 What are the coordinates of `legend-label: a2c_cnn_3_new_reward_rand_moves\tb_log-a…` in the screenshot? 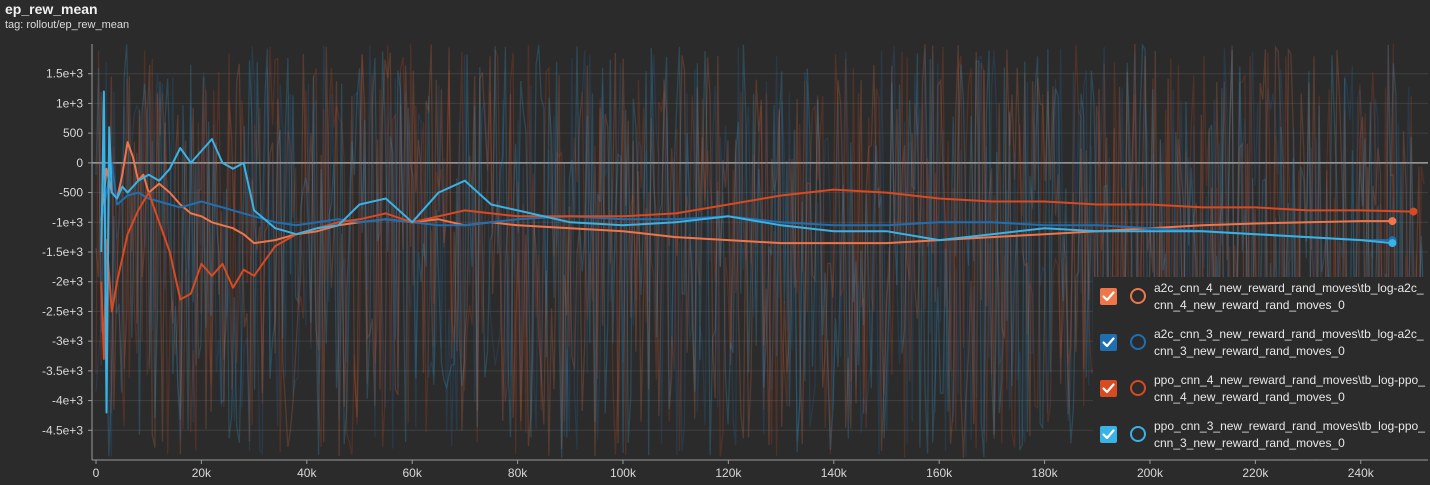 It's located at (1289, 342).